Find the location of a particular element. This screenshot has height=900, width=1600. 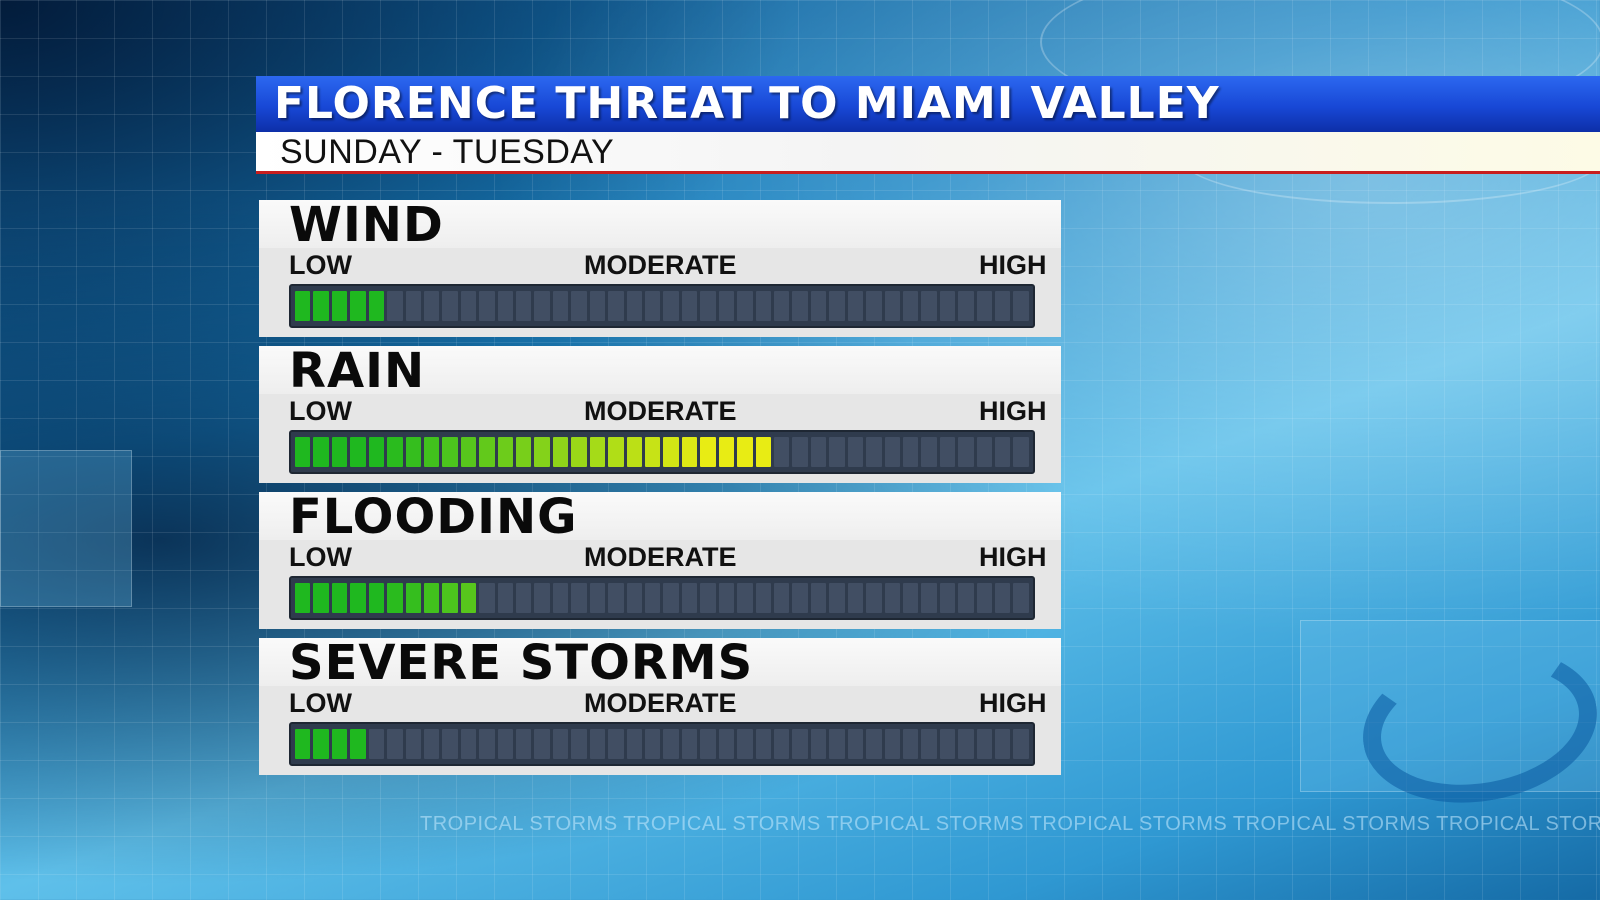

threat-name: FLOODING is located at coordinates (433, 517).